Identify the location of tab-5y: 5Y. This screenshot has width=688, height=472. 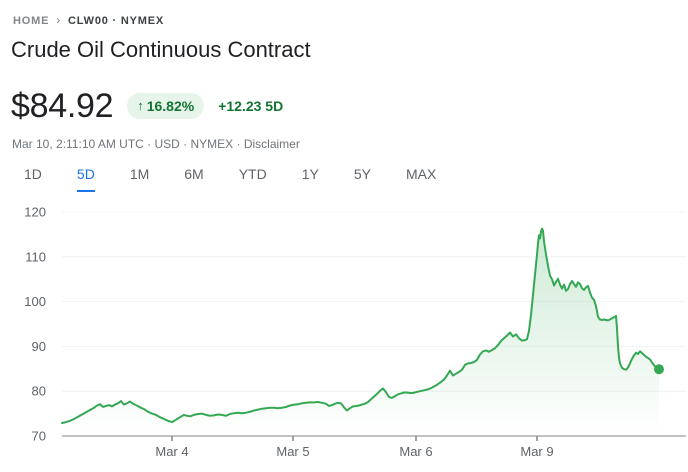
(362, 174).